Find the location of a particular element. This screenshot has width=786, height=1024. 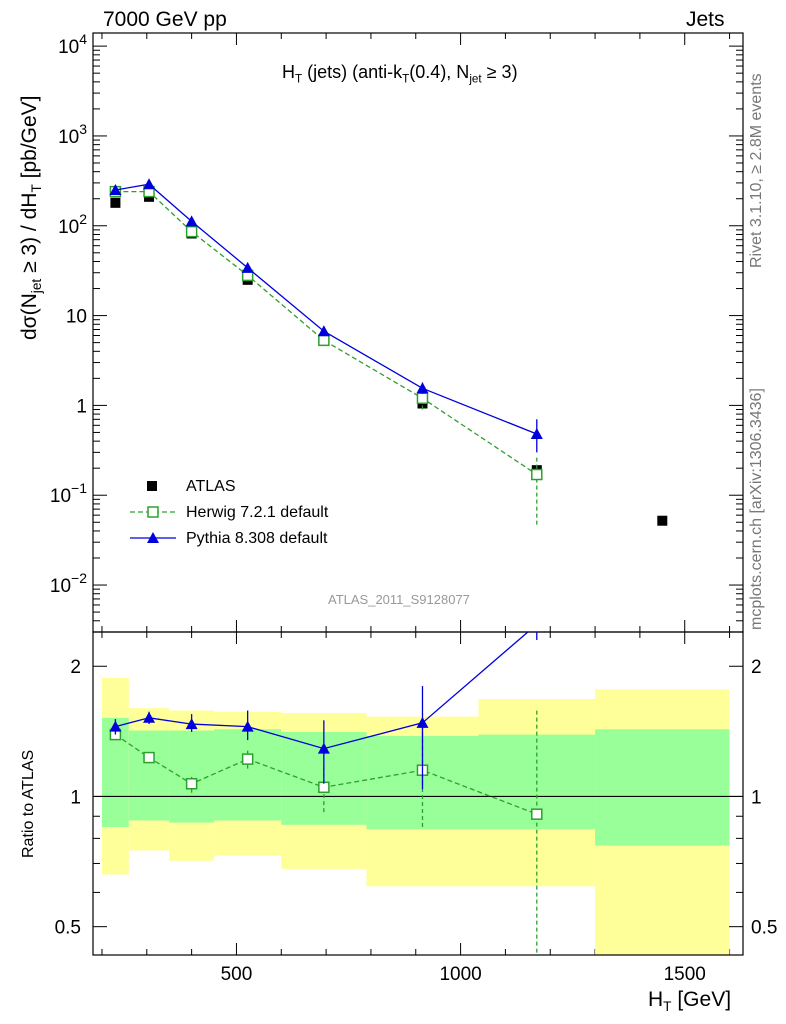

y-axis-label-main: dσ(Njet ≥ 3) / dHT [pb/GeV] is located at coordinates (31, 217).